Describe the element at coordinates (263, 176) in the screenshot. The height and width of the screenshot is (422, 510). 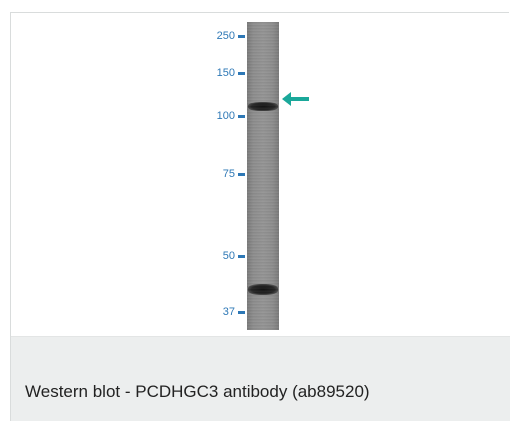
I see `blot-lane` at that location.